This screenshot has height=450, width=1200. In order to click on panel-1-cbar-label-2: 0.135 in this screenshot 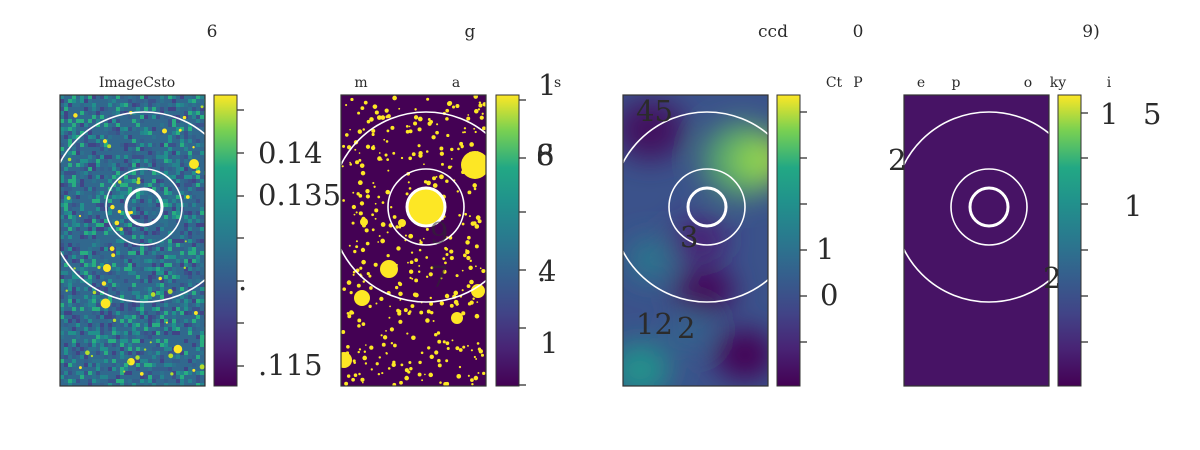, I will do `click(299, 195)`.